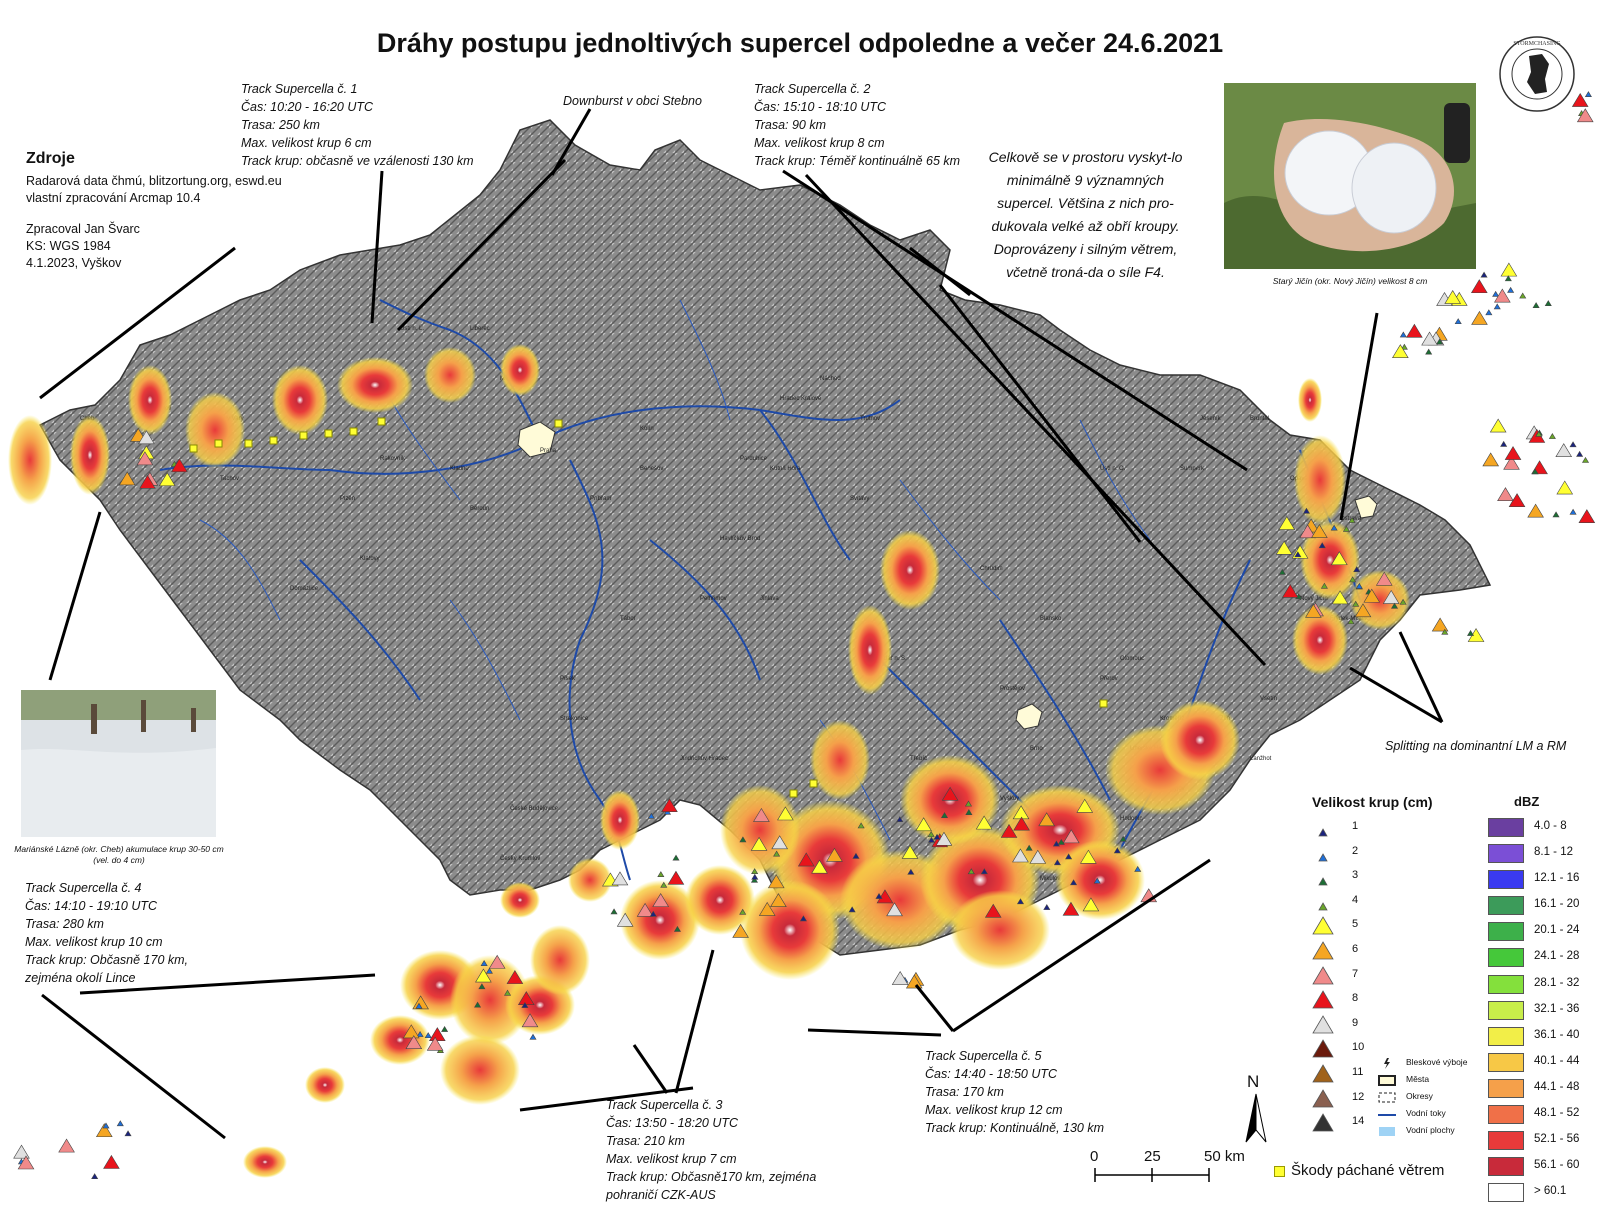 This screenshot has width=1600, height=1206. I want to click on svg-text: STORMCHASING, so click(1537, 44).